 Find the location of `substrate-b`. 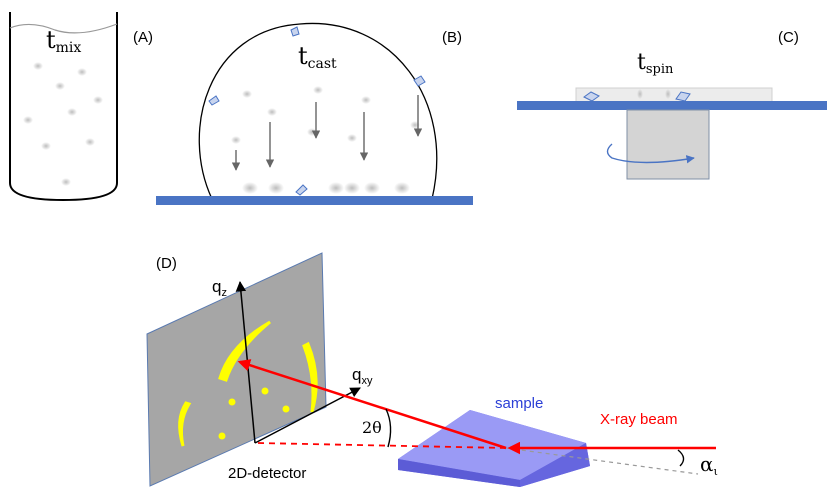

substrate-b is located at coordinates (314, 200).